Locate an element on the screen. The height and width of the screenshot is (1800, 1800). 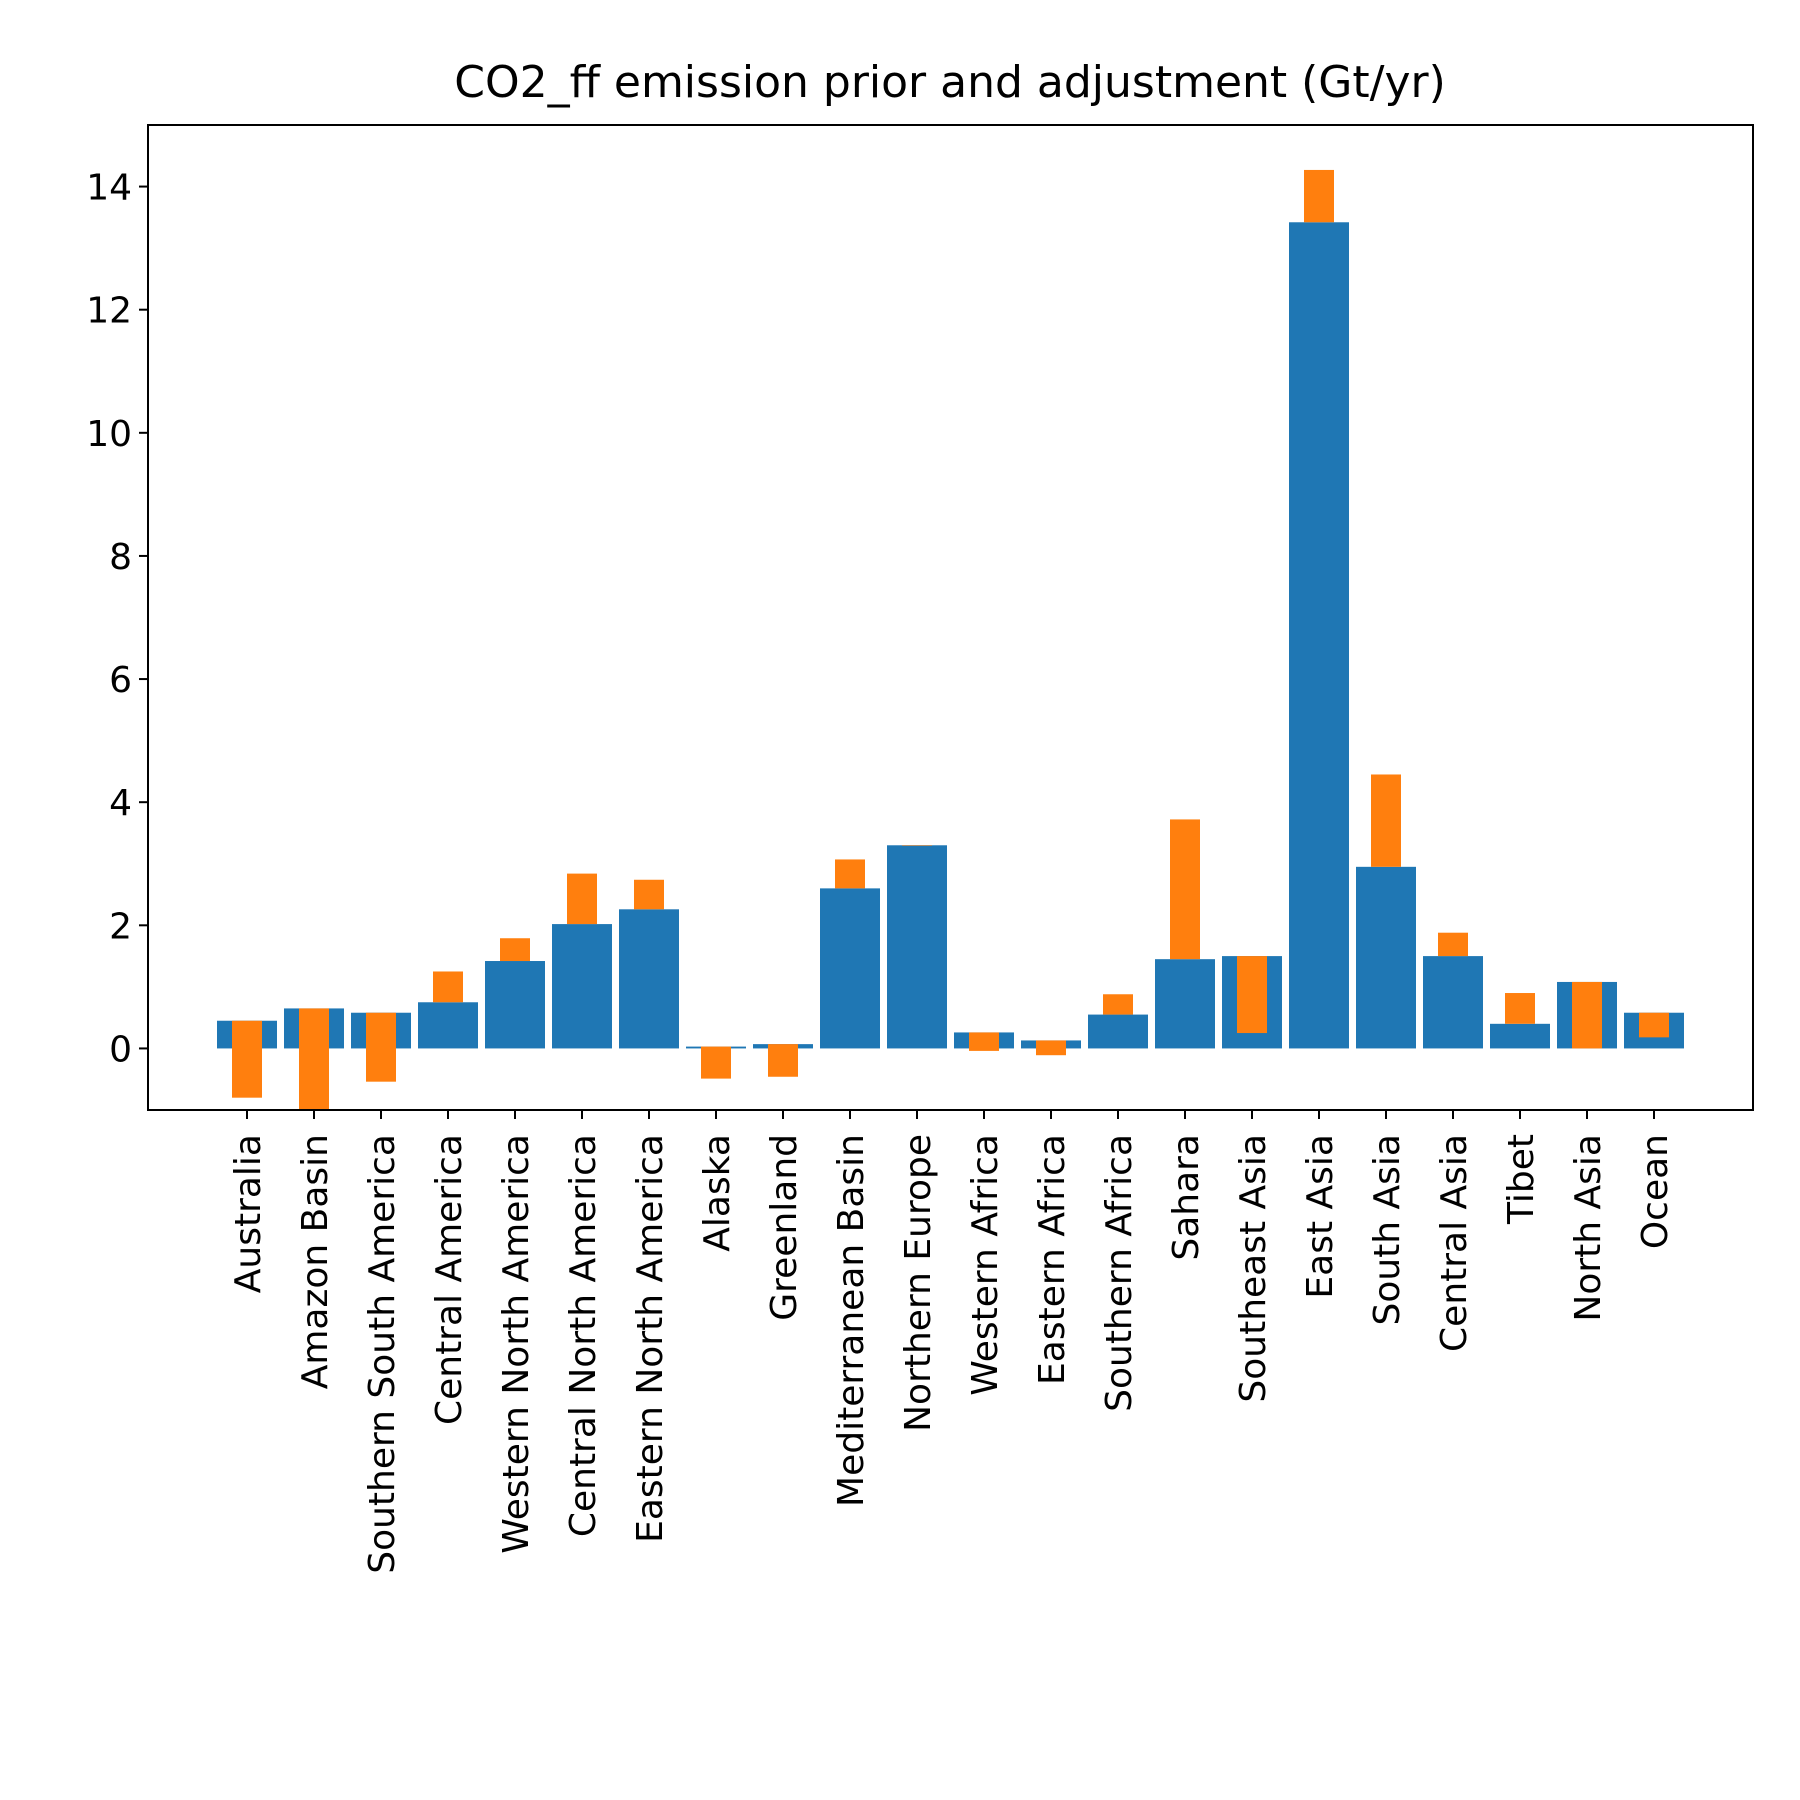
y-tick-label: 12 is located at coordinates (109, 311).